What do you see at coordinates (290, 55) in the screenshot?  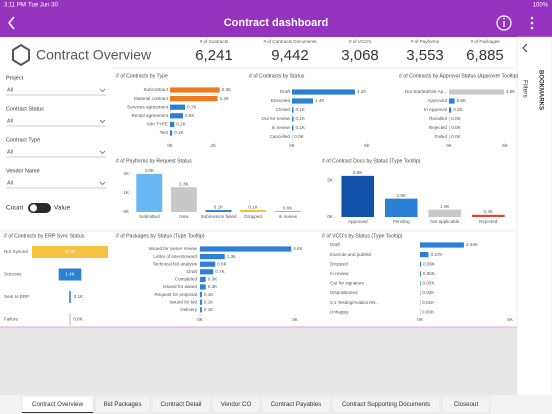 I see `kpi-value: 9,442` at bounding box center [290, 55].